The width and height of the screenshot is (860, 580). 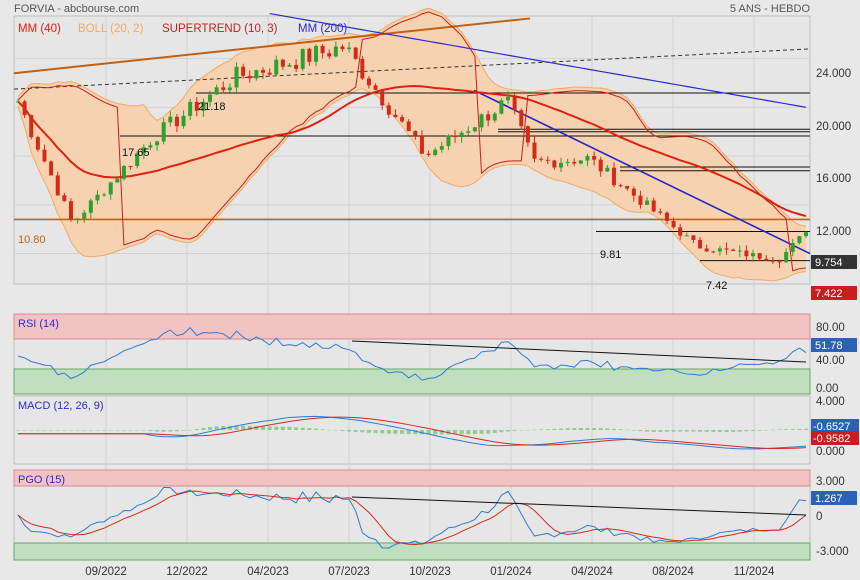 I want to click on rsi-overbought-zone, so click(x=412, y=326).